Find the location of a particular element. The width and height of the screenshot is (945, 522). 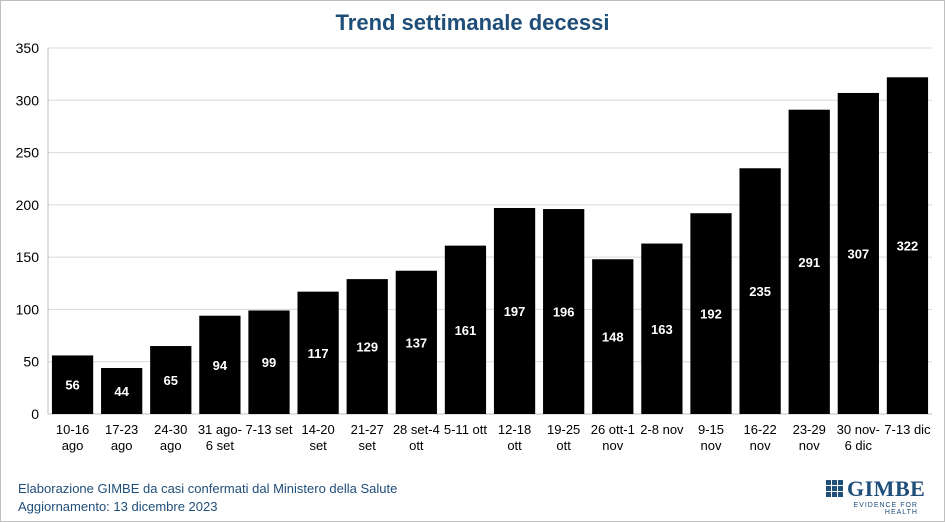

update-note: Aggiornamento: 13 dicembre 2023 is located at coordinates (118, 506).